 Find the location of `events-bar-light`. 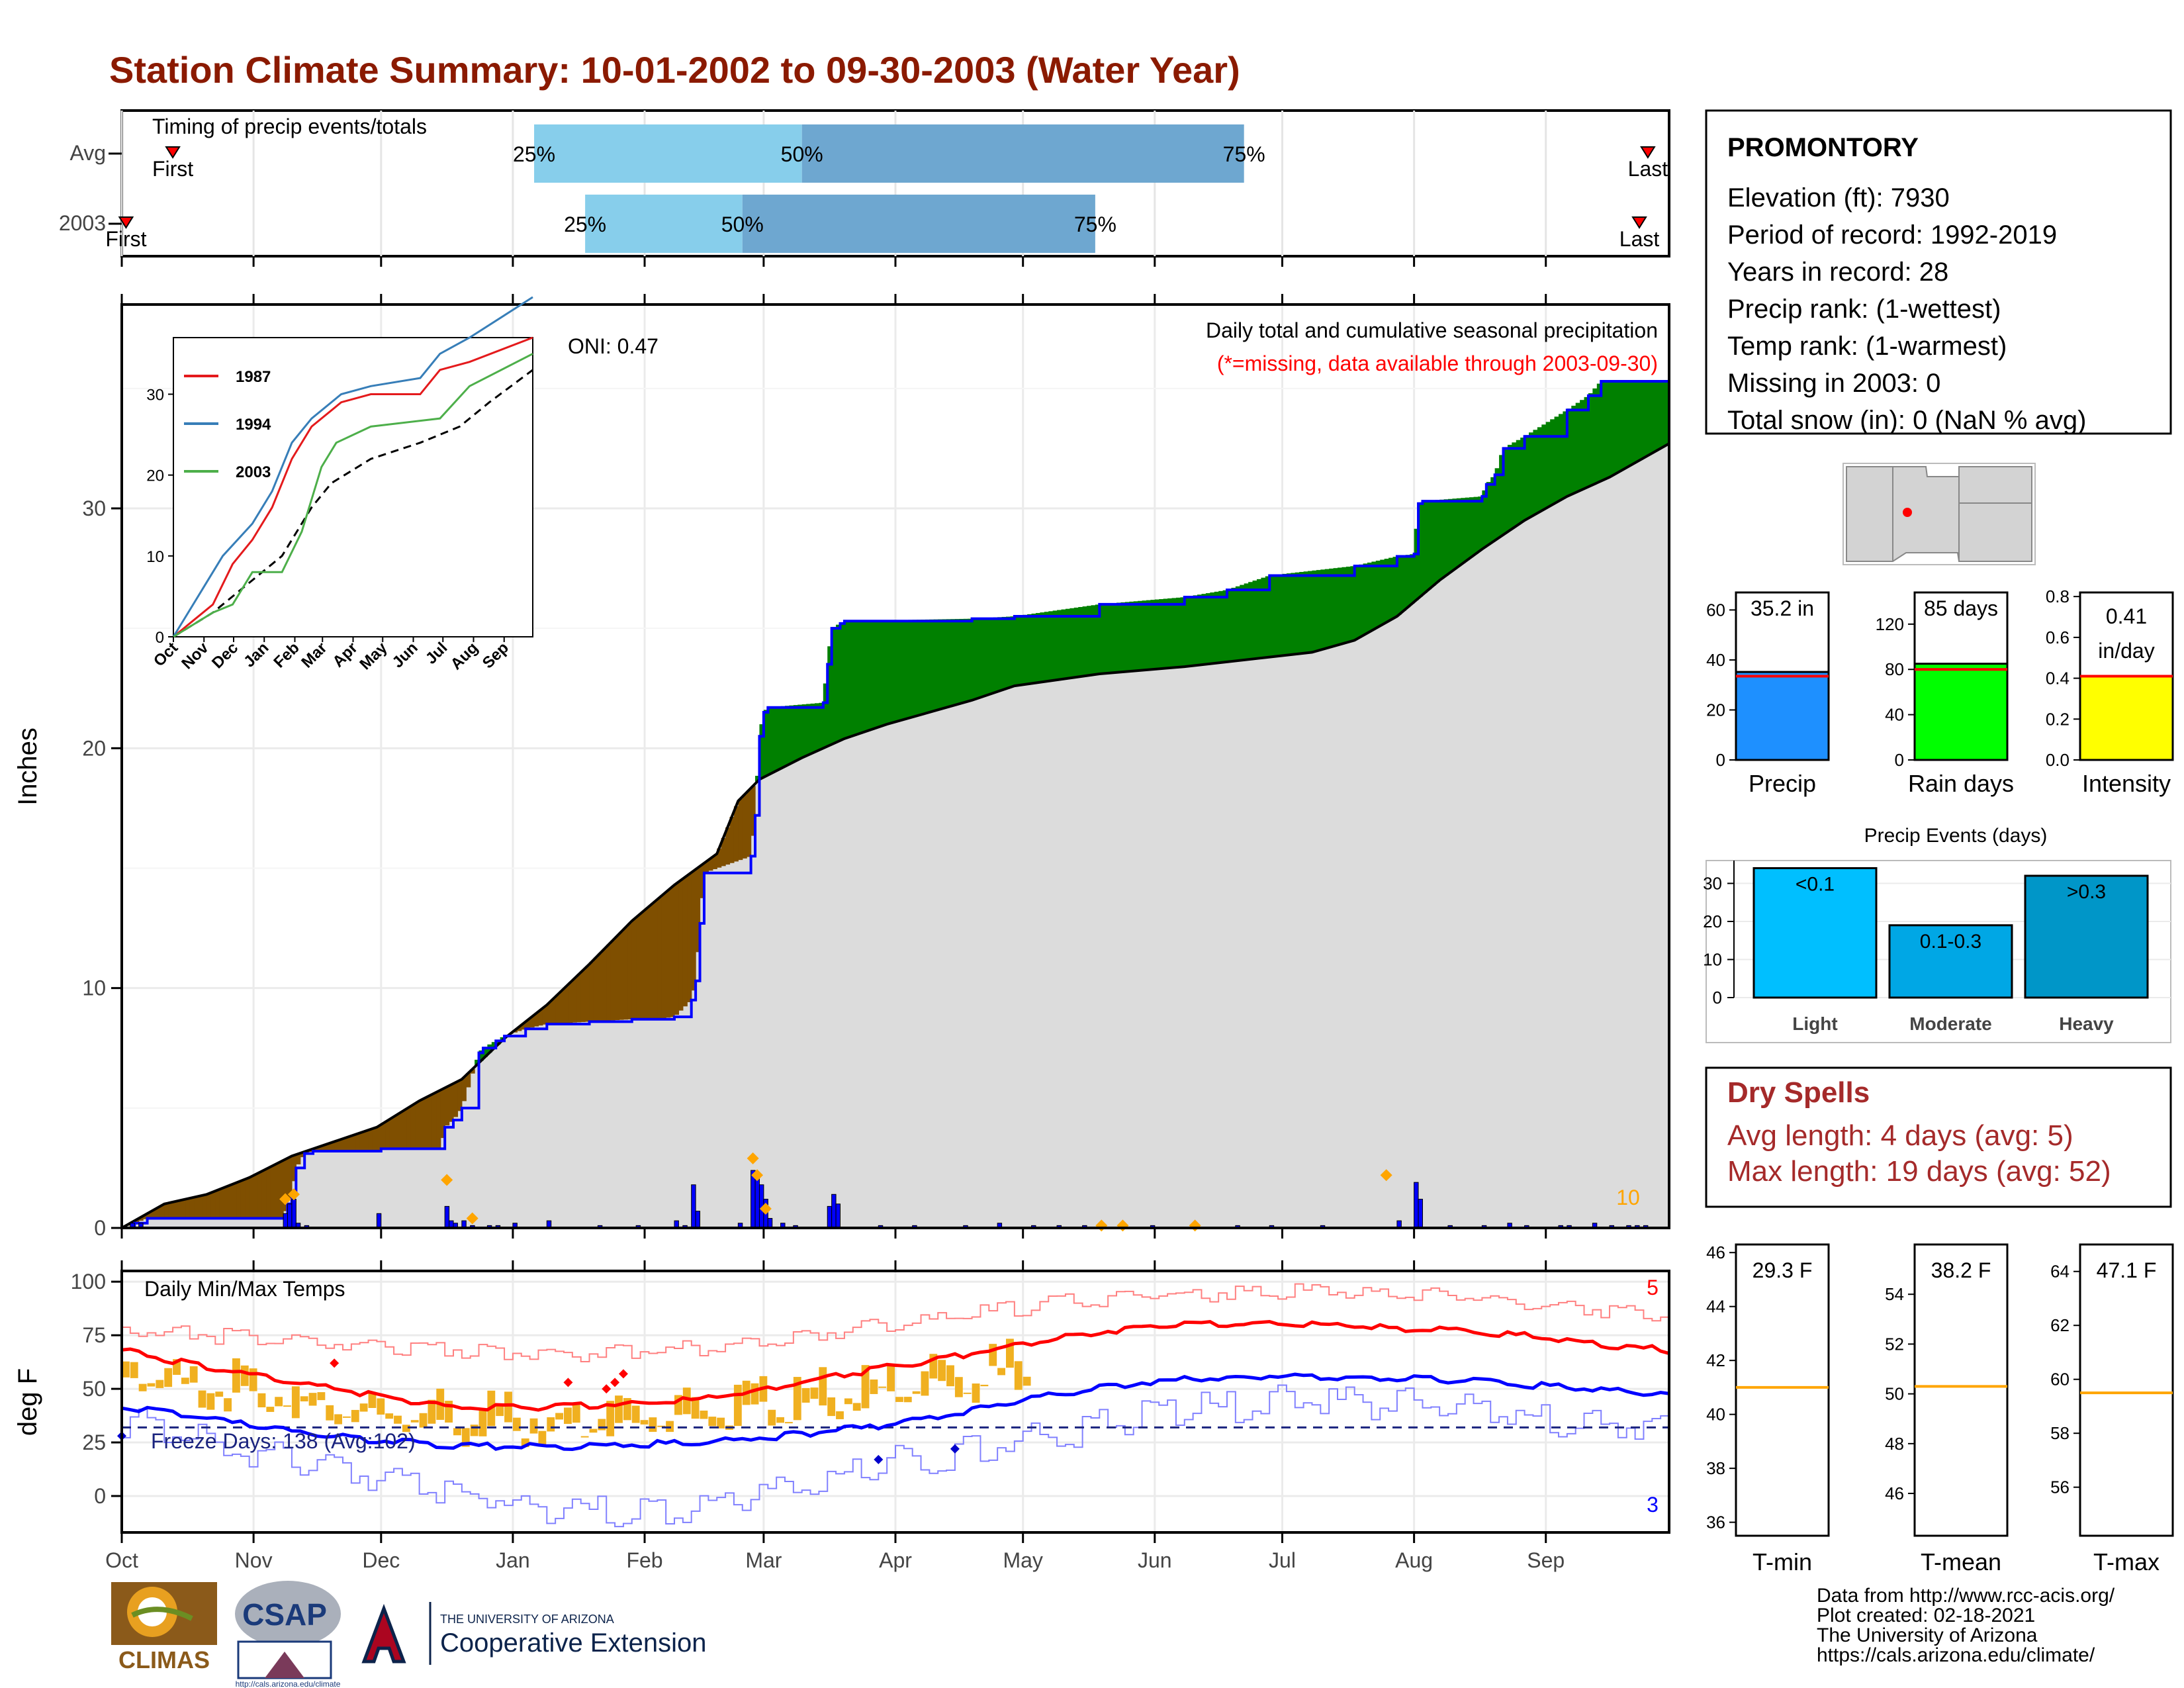

events-bar-light is located at coordinates (1815, 933).